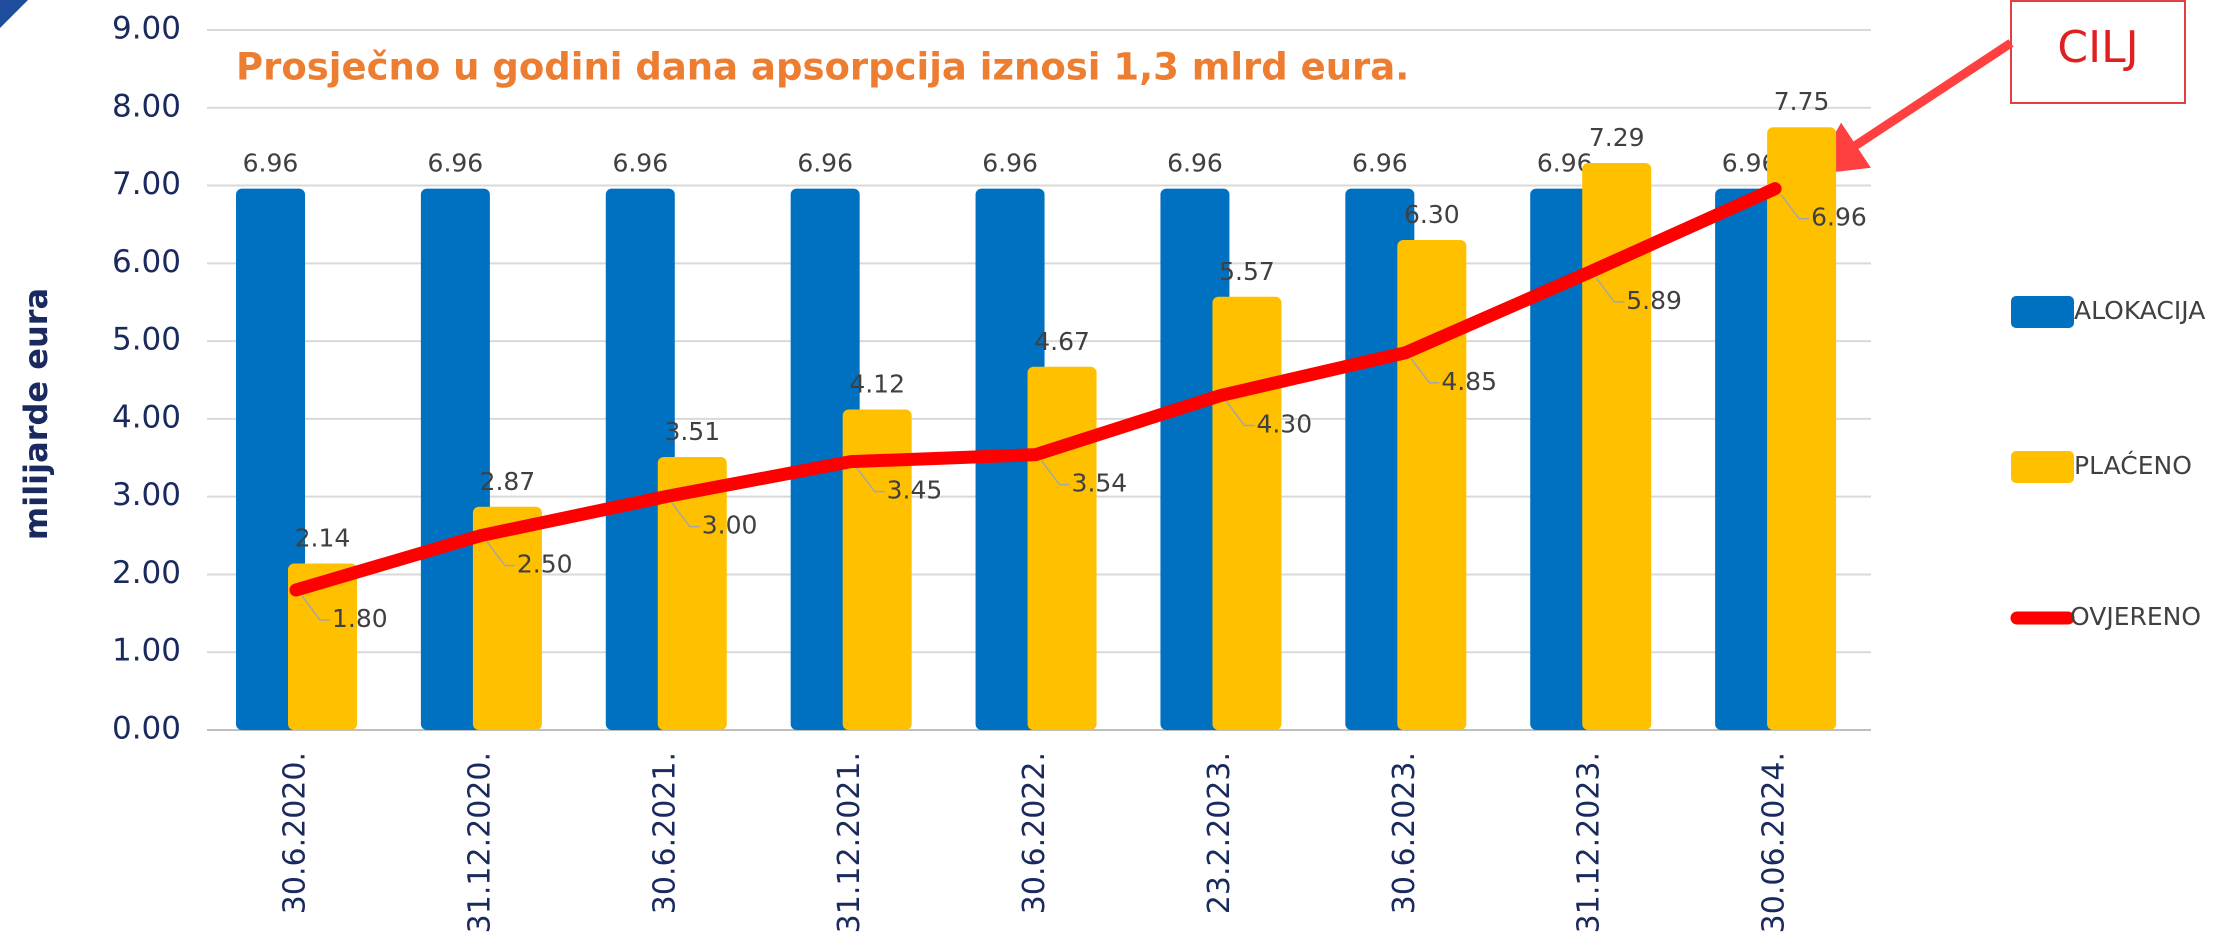 Image resolution: width=2239 pixels, height=943 pixels. I want to click on data-label: 4.12, so click(877, 384).